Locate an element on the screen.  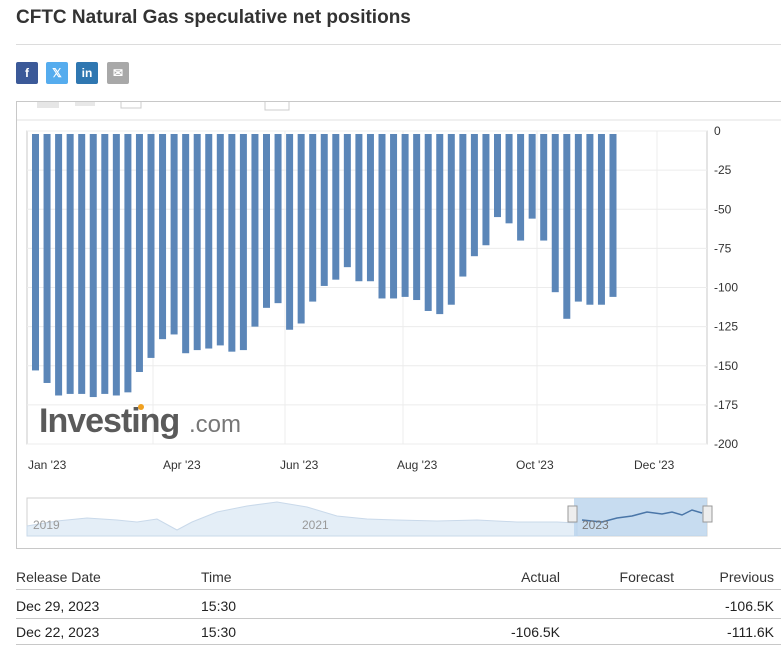
previous-value: -111.6K is located at coordinates (750, 632).